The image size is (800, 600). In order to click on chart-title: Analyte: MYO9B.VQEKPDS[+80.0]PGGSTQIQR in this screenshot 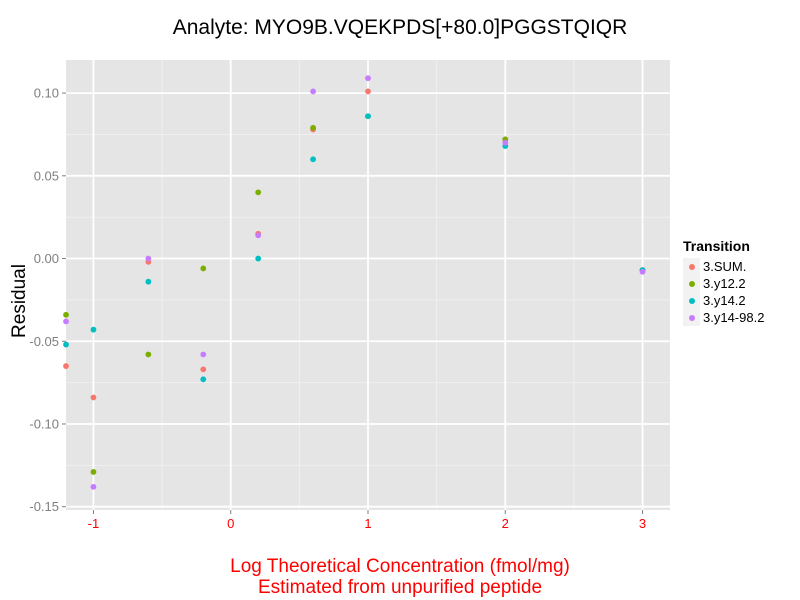, I will do `click(400, 27)`.